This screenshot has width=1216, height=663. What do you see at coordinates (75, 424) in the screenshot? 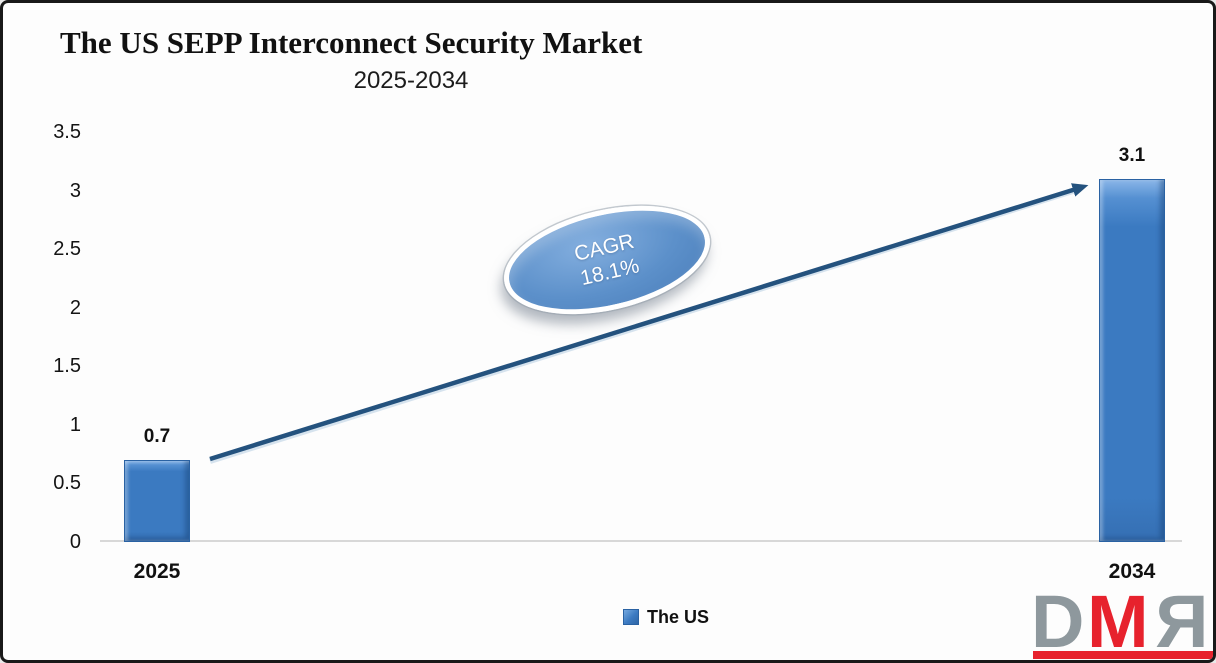
I see `y-axis-tick-label: 1` at bounding box center [75, 424].